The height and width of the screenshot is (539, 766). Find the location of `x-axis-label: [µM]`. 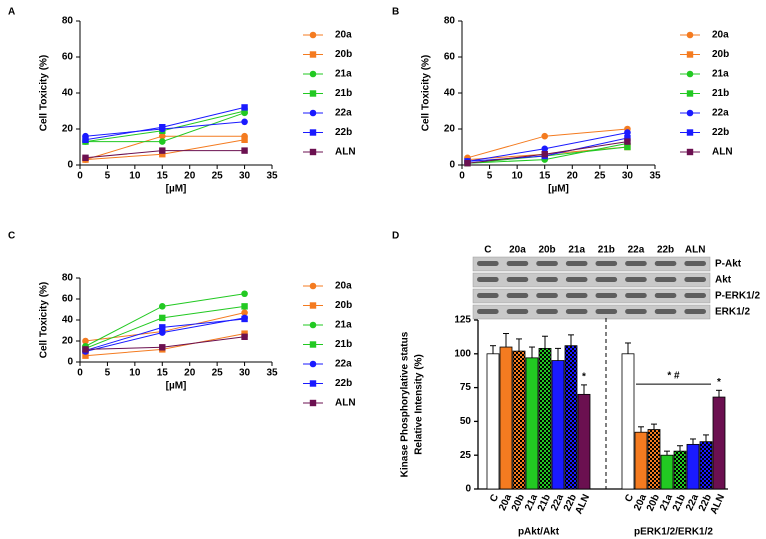

x-axis-label: [µM] is located at coordinates (558, 189).